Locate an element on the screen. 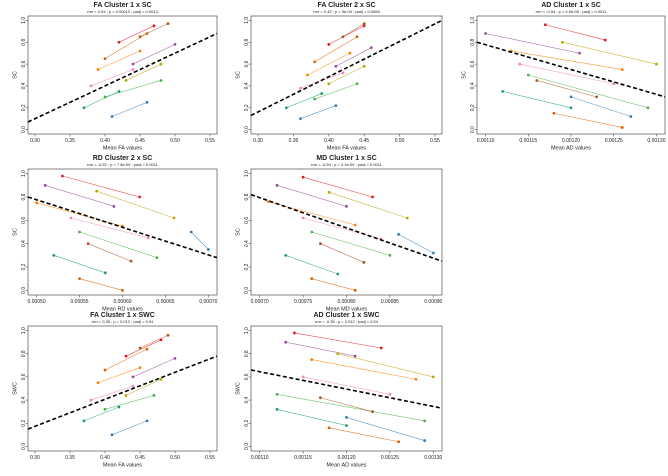 The width and height of the screenshot is (668, 476). x-tick-label: 0.00110 is located at coordinates (486, 141).